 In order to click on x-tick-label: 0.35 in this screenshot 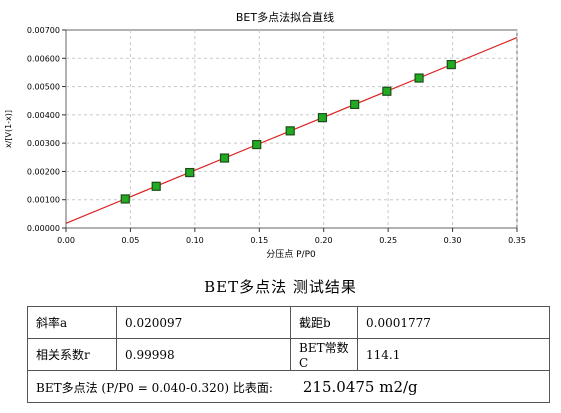, I will do `click(517, 240)`.